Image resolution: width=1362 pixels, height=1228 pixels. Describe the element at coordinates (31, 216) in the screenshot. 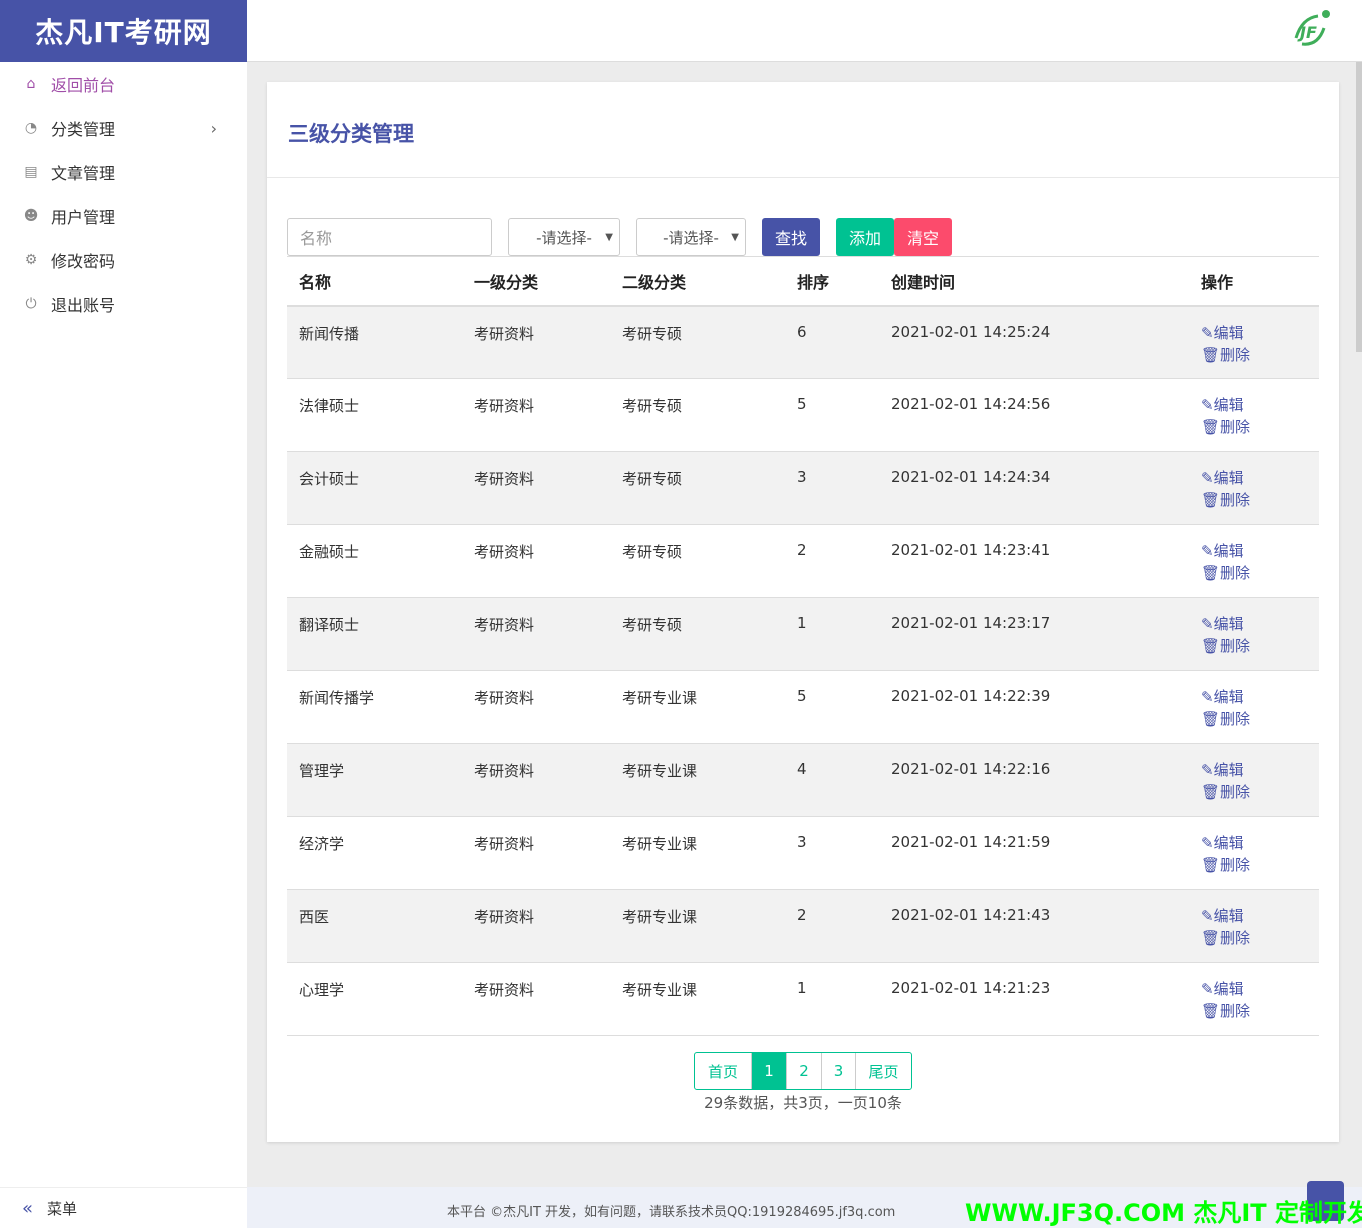

I see `users-icon: ☻` at that location.